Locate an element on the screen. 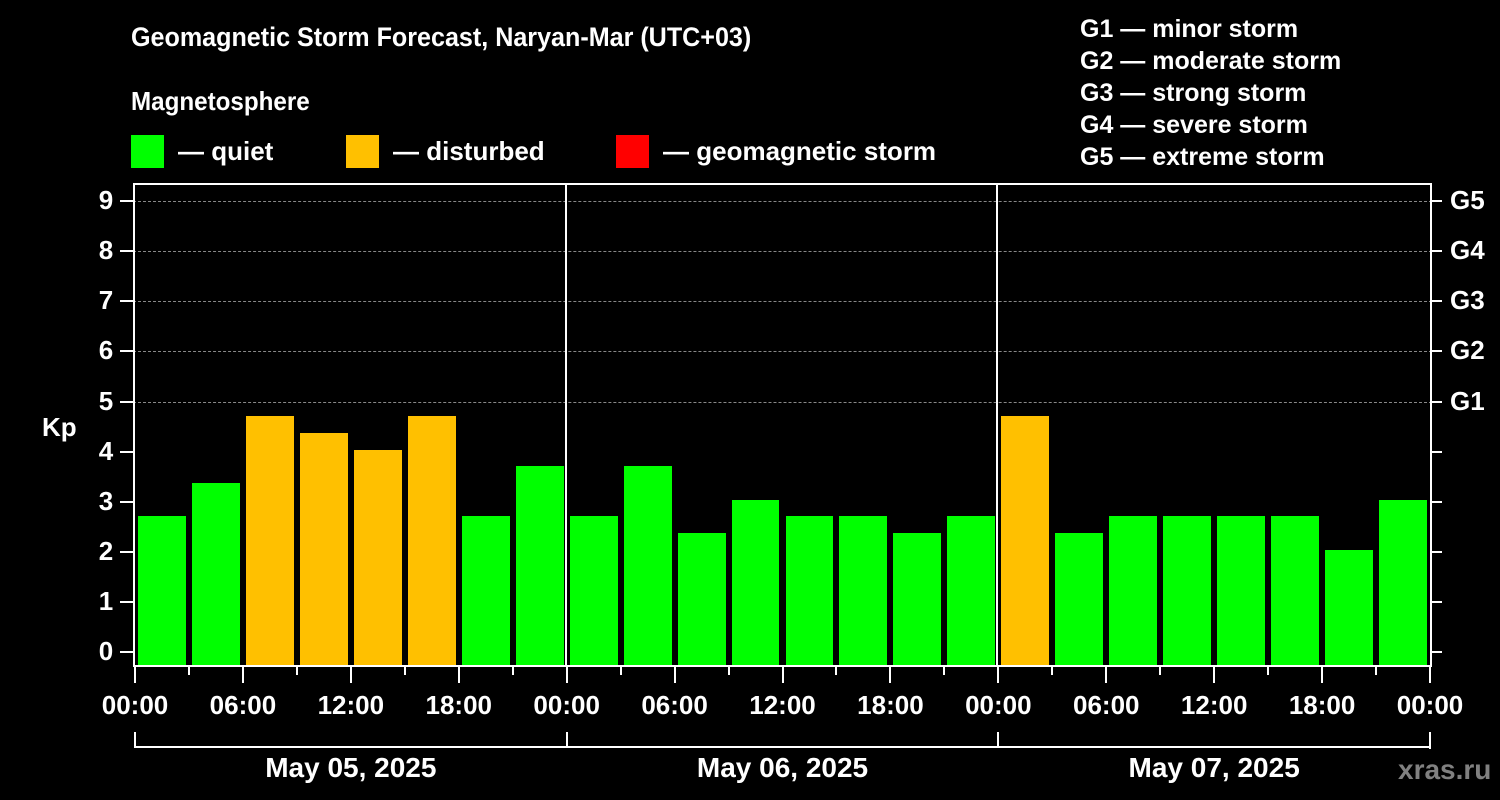 This screenshot has height=800, width=1500. g-level-label: G1 is located at coordinates (1467, 400).